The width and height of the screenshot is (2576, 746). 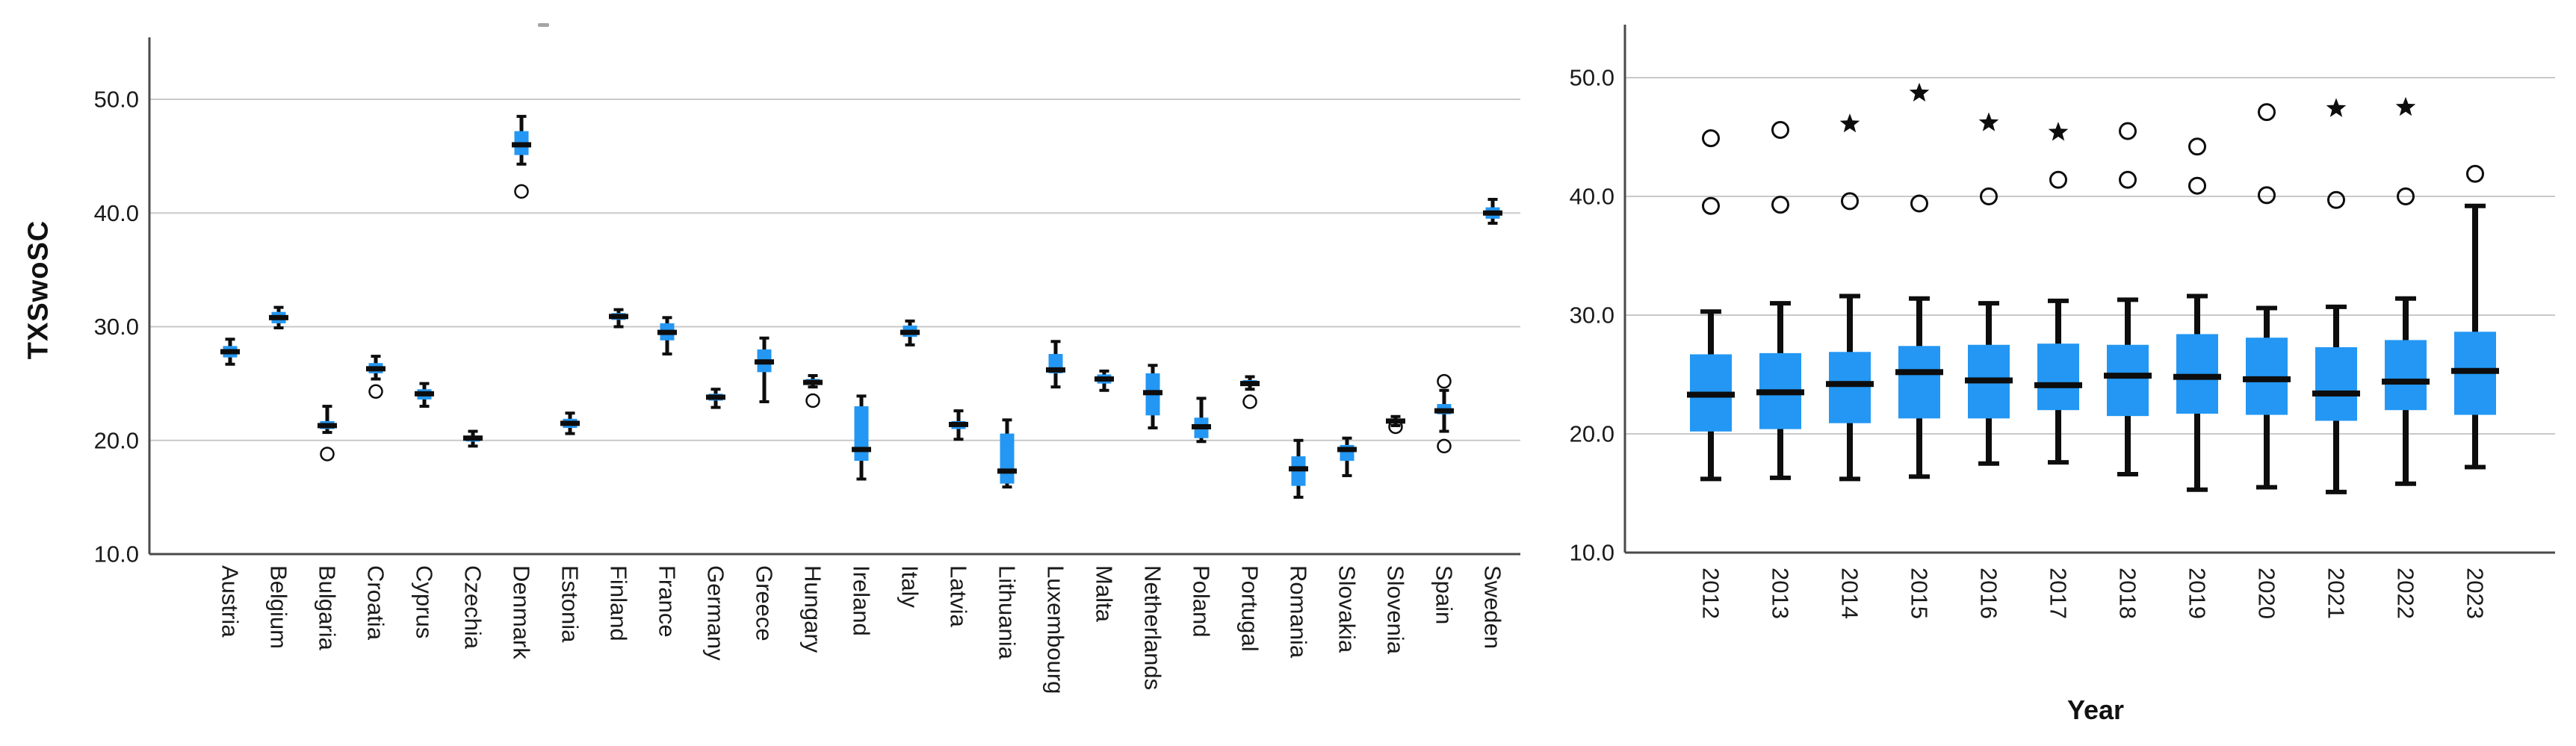 I want to click on category-label: Estonia, so click(x=570, y=604).